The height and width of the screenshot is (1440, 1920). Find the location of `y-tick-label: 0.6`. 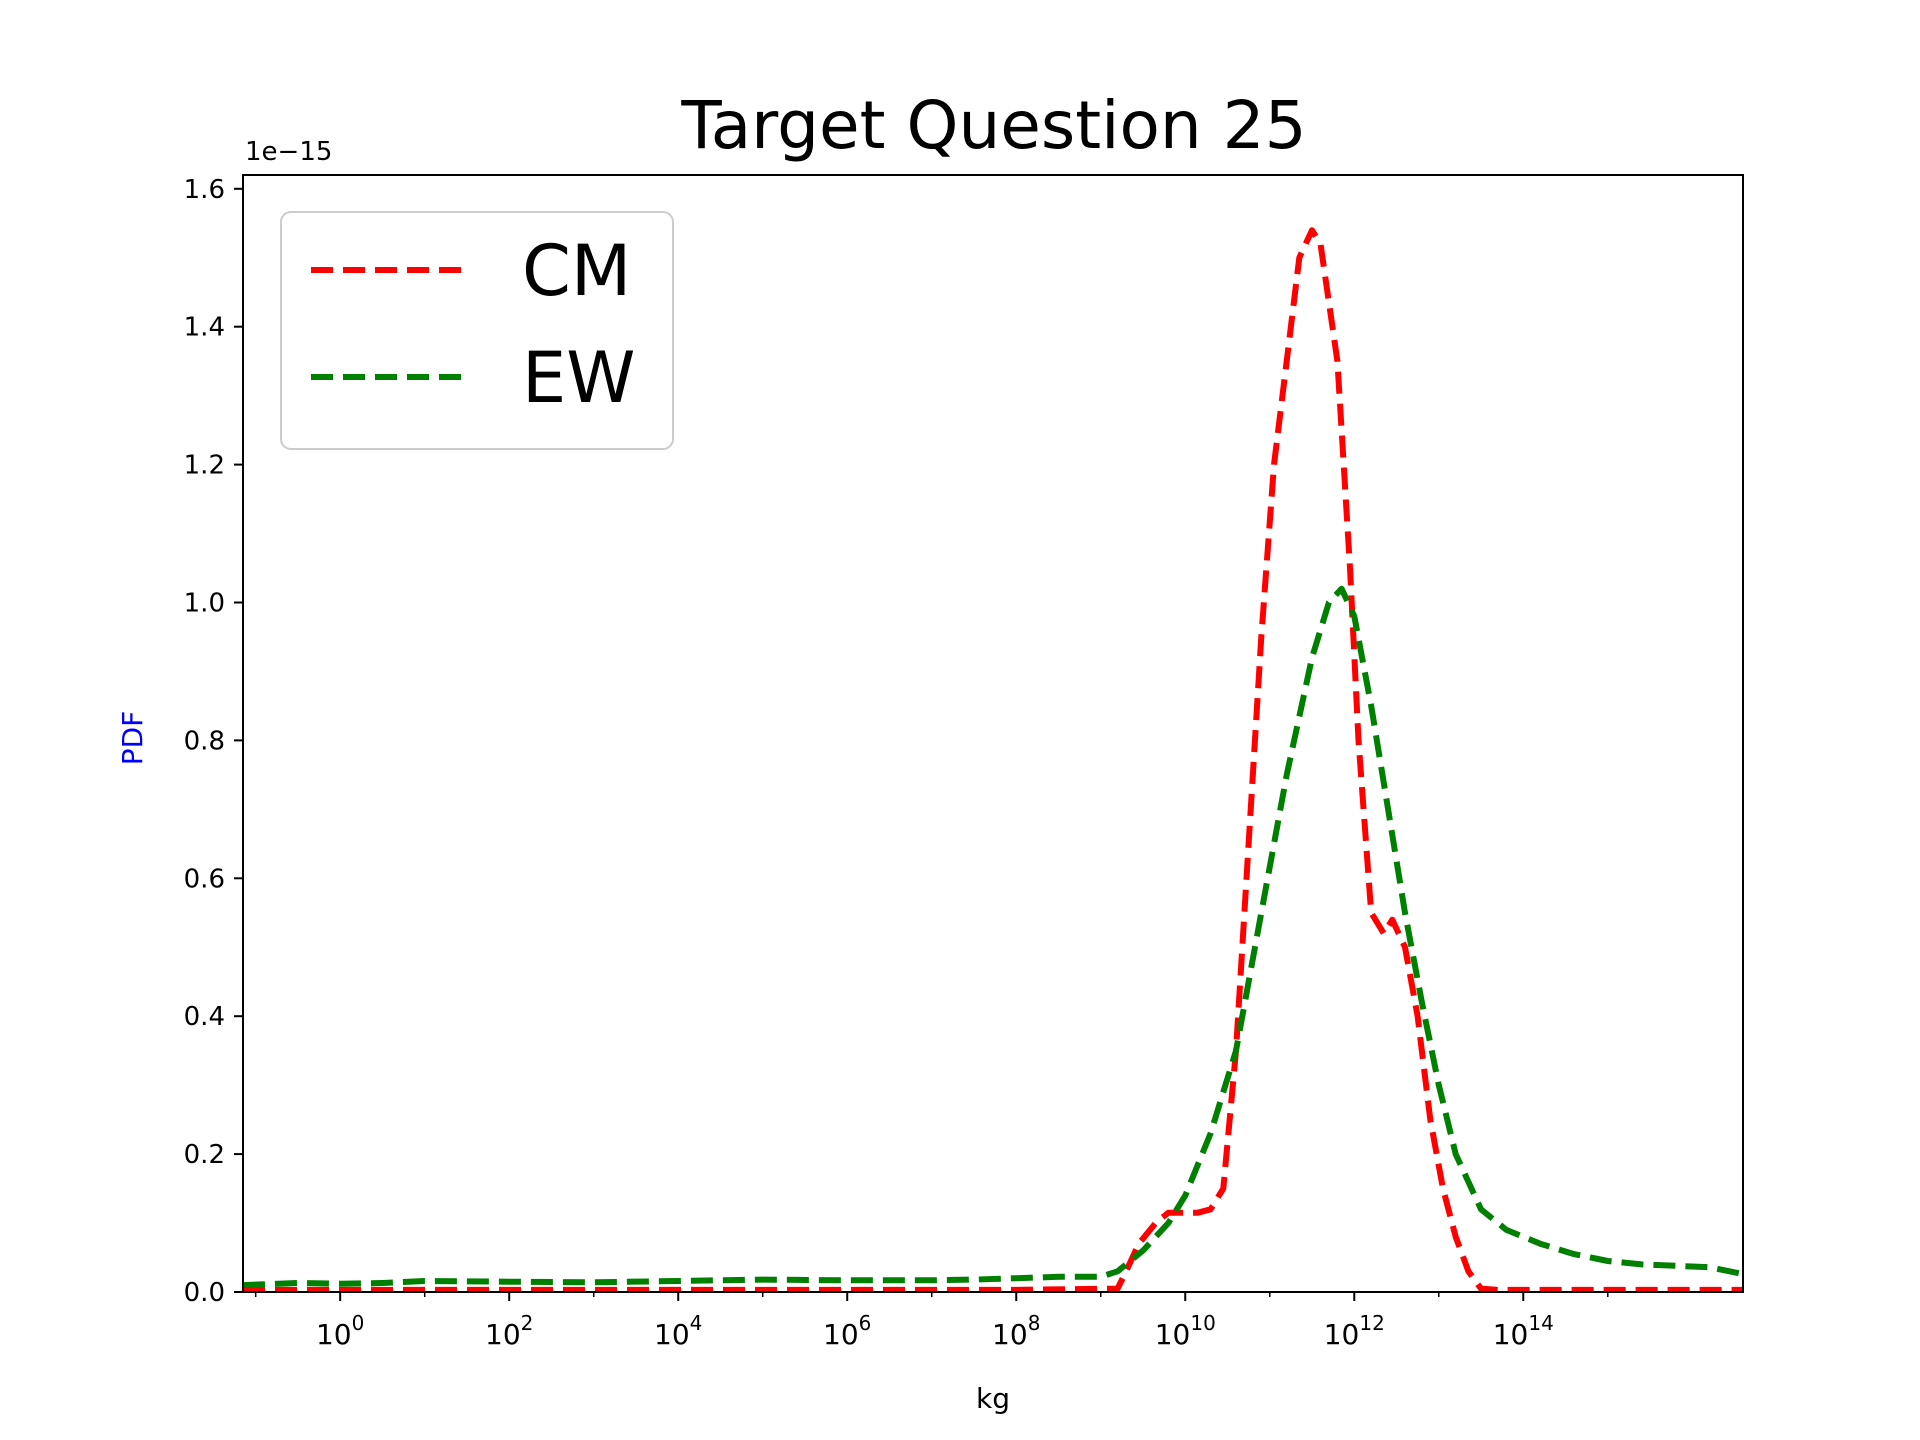

y-tick-label: 0.6 is located at coordinates (204, 879).